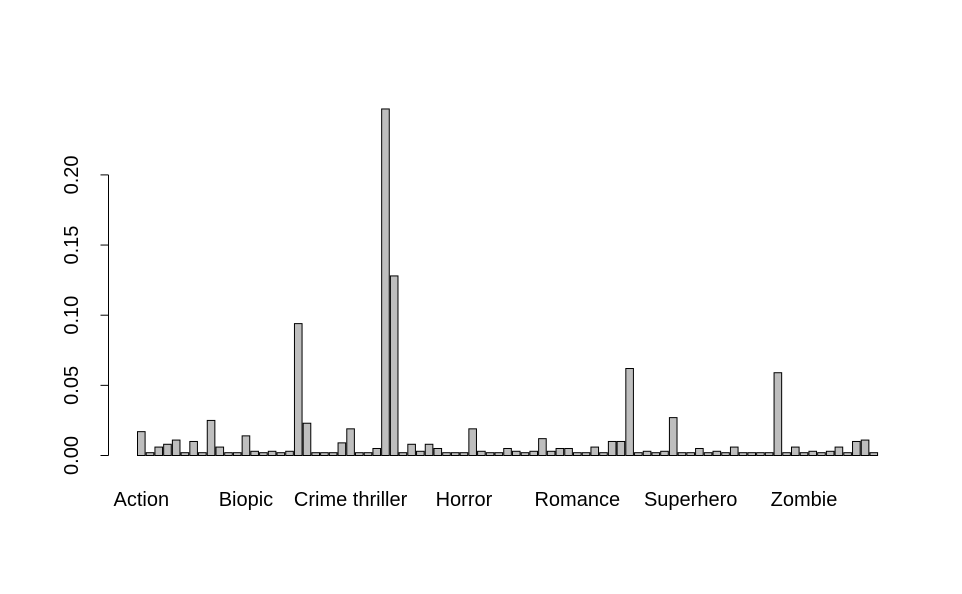  Describe the element at coordinates (72, 245) in the screenshot. I see `y-tick-label: 0.15` at that location.